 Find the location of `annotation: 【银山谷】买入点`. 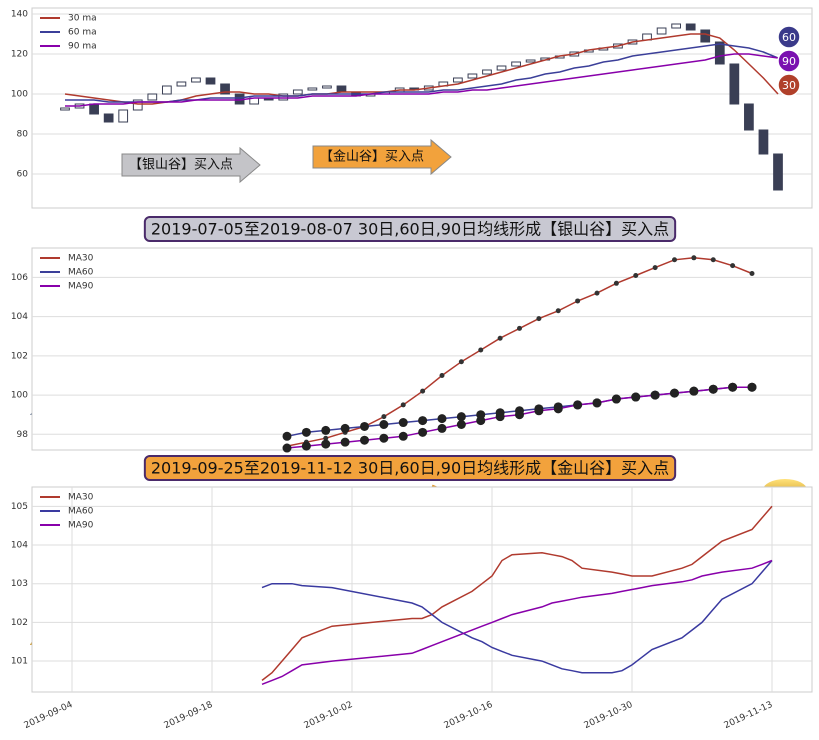

annotation: 【银山谷】买入点 is located at coordinates (181, 165).